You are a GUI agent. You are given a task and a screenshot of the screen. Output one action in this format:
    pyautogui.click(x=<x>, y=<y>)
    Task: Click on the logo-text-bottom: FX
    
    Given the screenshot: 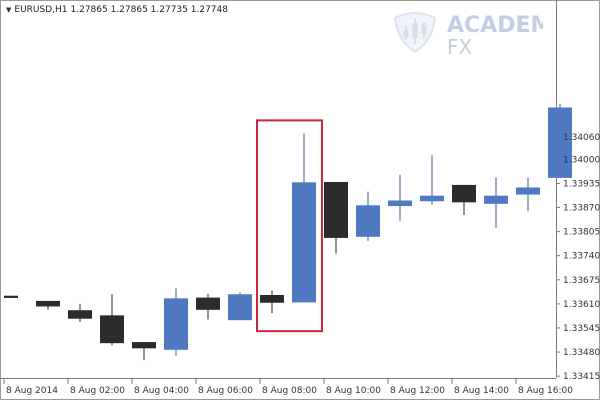 What is the action you would take?
    pyautogui.click(x=460, y=46)
    